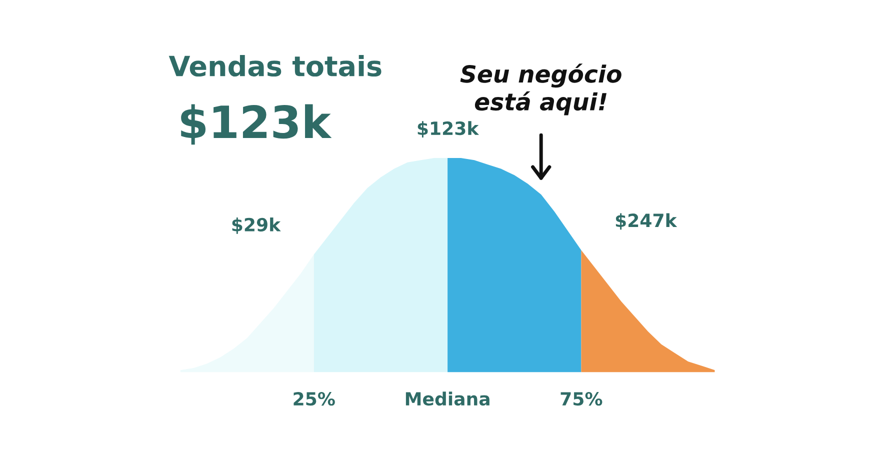  What do you see at coordinates (647, 221) in the screenshot?
I see `annotation: $247k` at bounding box center [647, 221].